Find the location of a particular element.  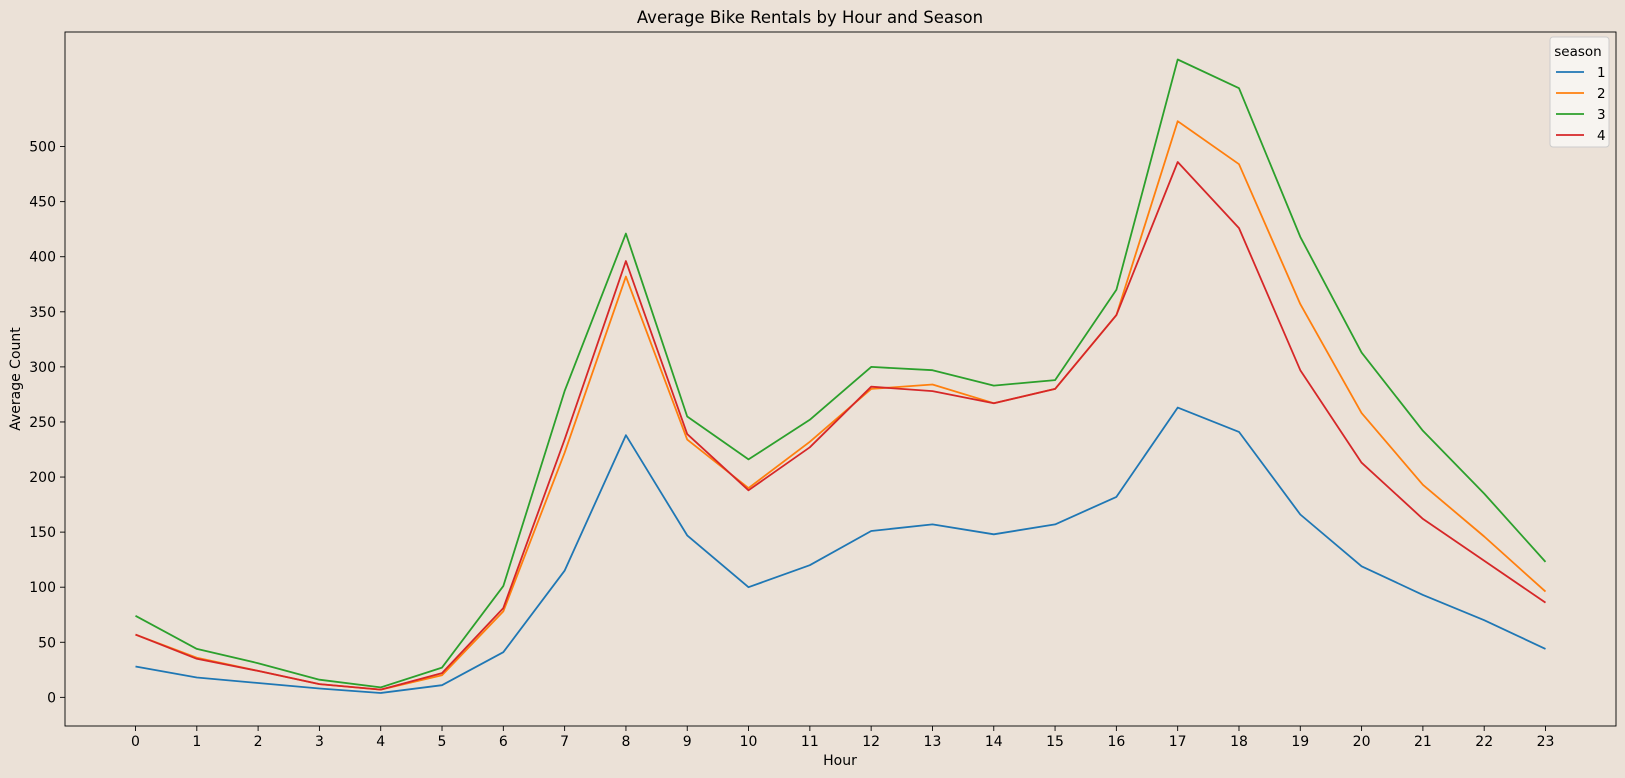

y-tick-label: 0 is located at coordinates (51, 698).